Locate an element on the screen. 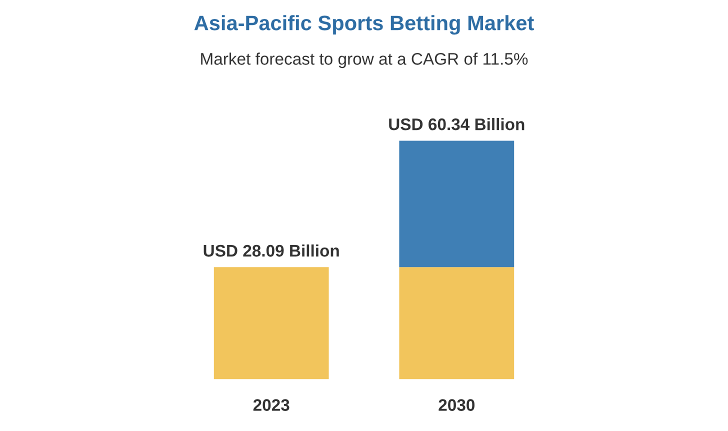 The height and width of the screenshot is (431, 728). chart-subtitle: Market forecast to grow at a CAGR of 11.5% is located at coordinates (364, 60).